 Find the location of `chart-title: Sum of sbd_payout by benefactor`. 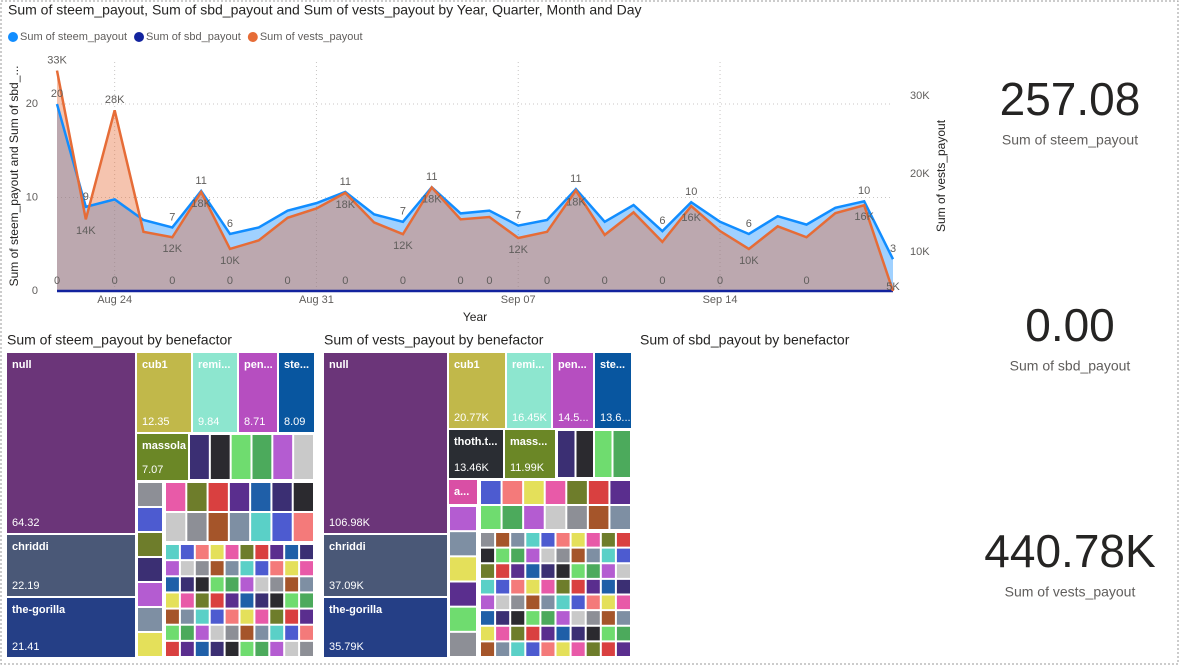

chart-title: Sum of sbd_payout by benefactor is located at coordinates (745, 340).